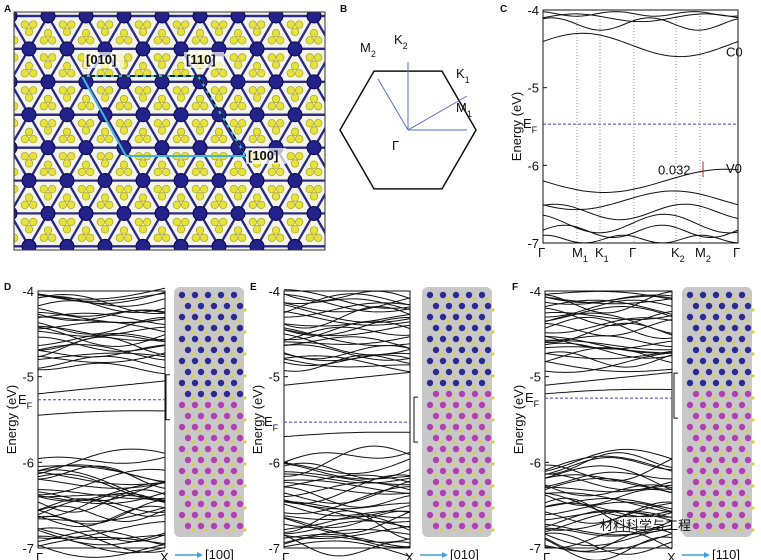 This screenshot has height=560, width=761. I want to click on k-point-label: Γ, so click(541, 252).